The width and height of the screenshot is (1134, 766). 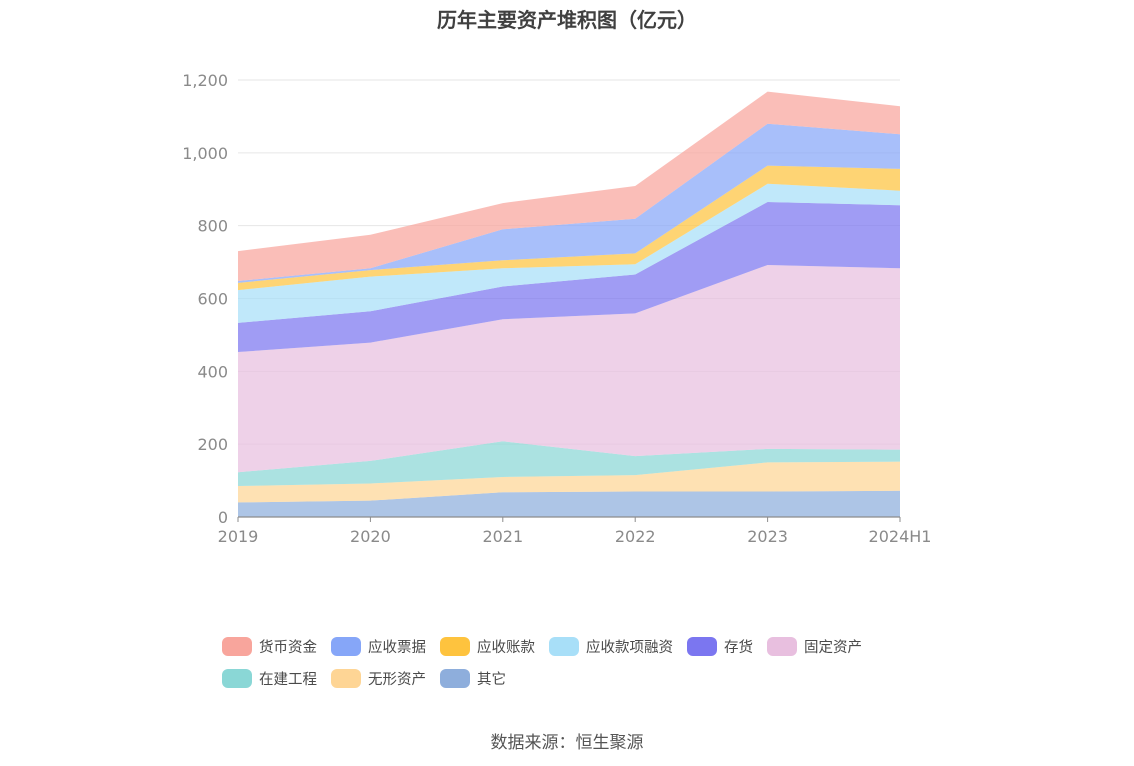 I want to click on legend-item: 应收账款, so click(x=487, y=646).